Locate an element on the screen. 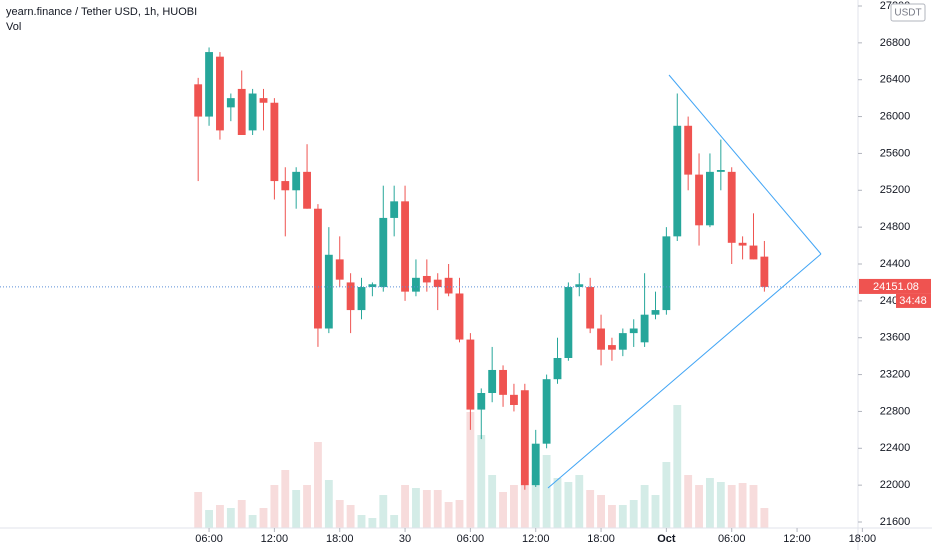  y-tick-label: 24400 is located at coordinates (895, 264).